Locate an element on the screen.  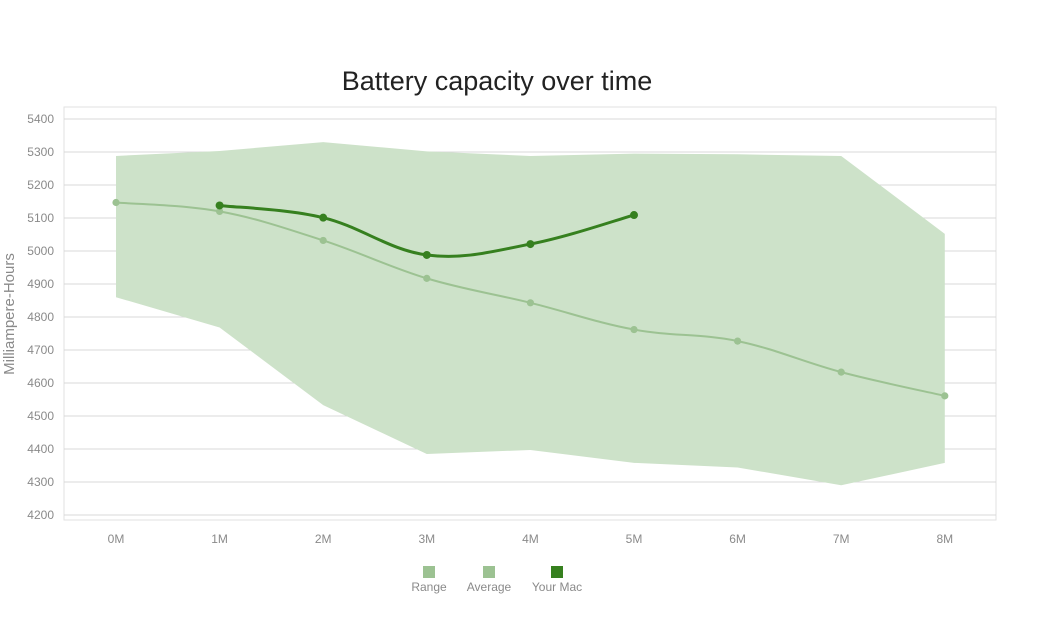
y-tick-label: 4600 is located at coordinates (40, 383).